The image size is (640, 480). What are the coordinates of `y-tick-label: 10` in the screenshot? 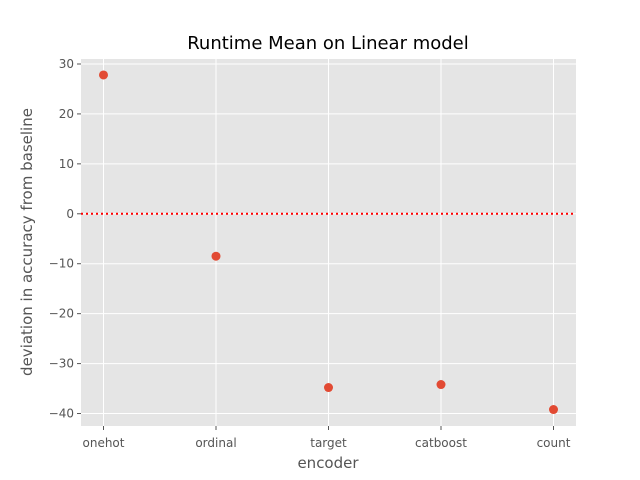 It's located at (66, 164).